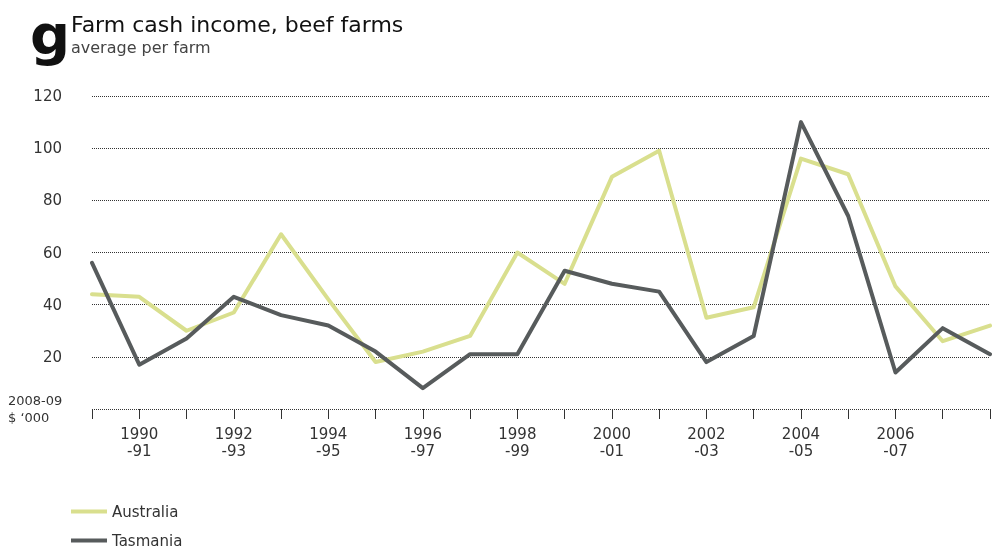 The width and height of the screenshot is (1004, 557). Describe the element at coordinates (517, 442) in the screenshot. I see `x-tick-label: 1998 -99` at that location.